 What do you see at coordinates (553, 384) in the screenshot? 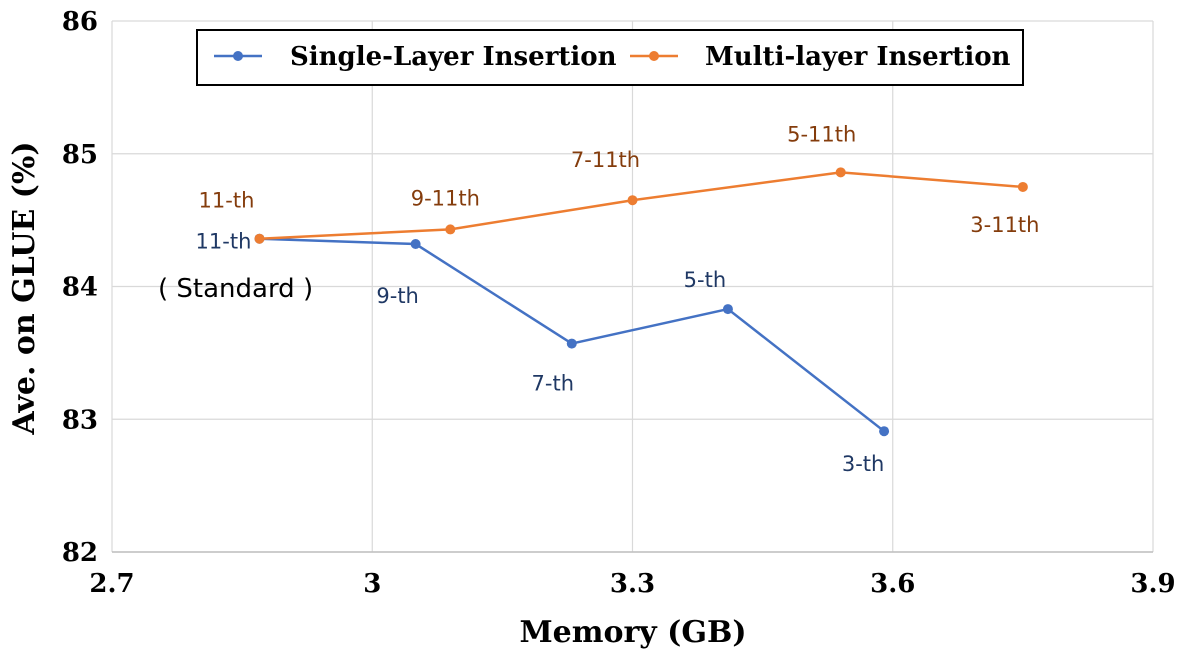
I see `data-label: 7-th` at bounding box center [553, 384].